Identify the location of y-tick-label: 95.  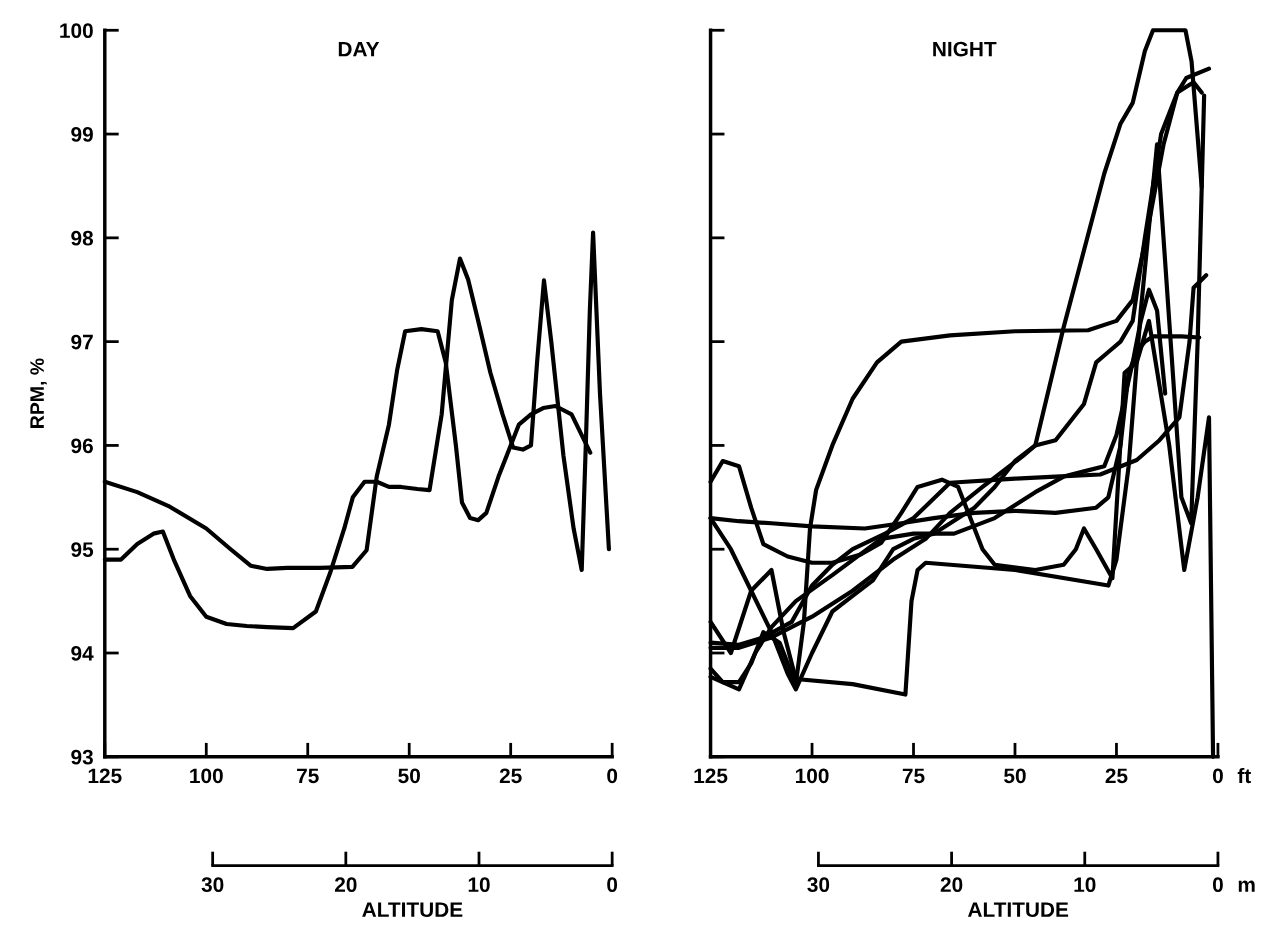
(82, 549).